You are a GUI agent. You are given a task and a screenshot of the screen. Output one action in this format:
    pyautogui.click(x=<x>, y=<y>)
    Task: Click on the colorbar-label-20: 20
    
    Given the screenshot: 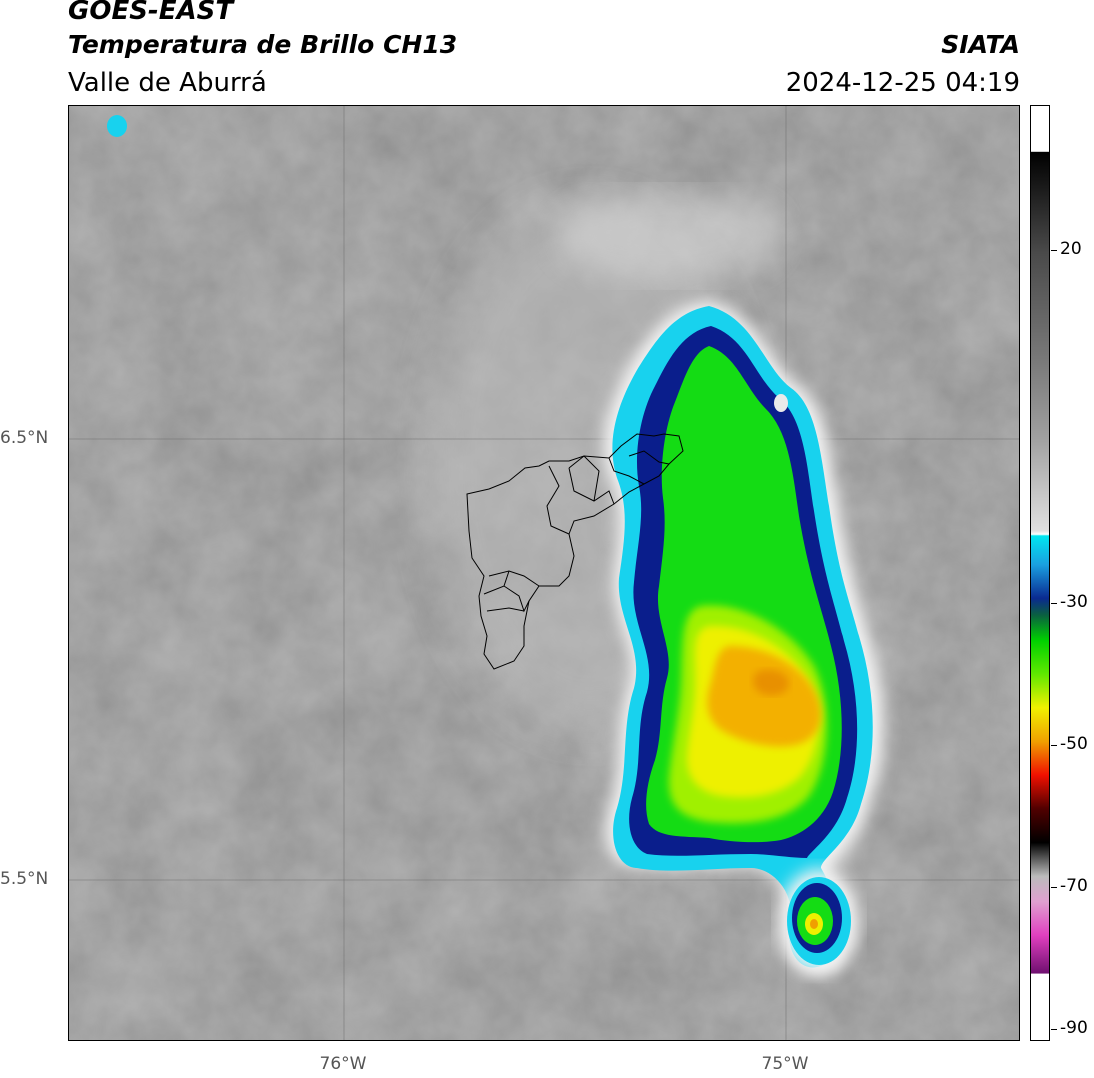 What is the action you would take?
    pyautogui.click(x=1071, y=249)
    